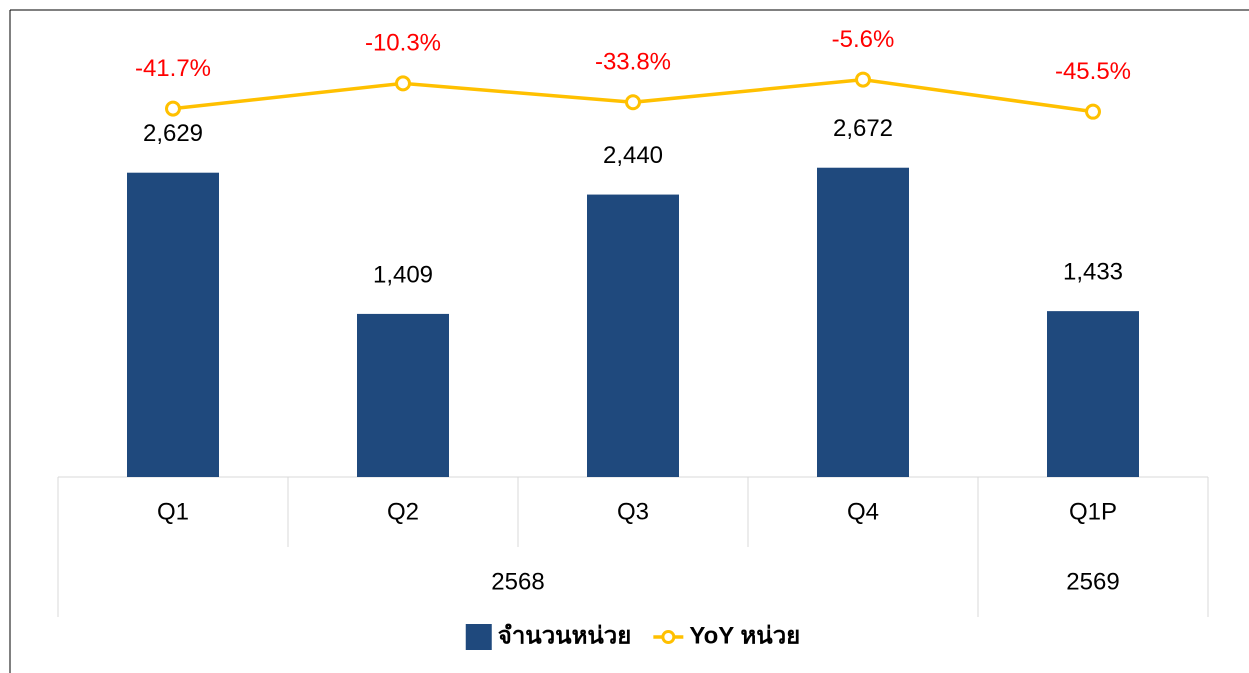 The width and height of the screenshot is (1249, 673). I want to click on x-tick-label: Q4, so click(863, 511).